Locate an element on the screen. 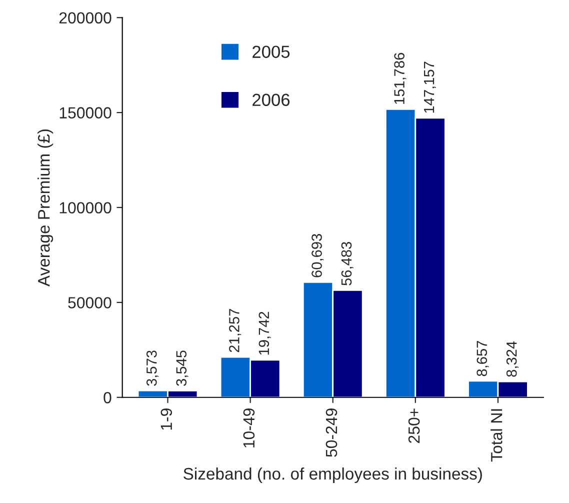 The height and width of the screenshot is (503, 569). data-label: 151,786 is located at coordinates (400, 78).